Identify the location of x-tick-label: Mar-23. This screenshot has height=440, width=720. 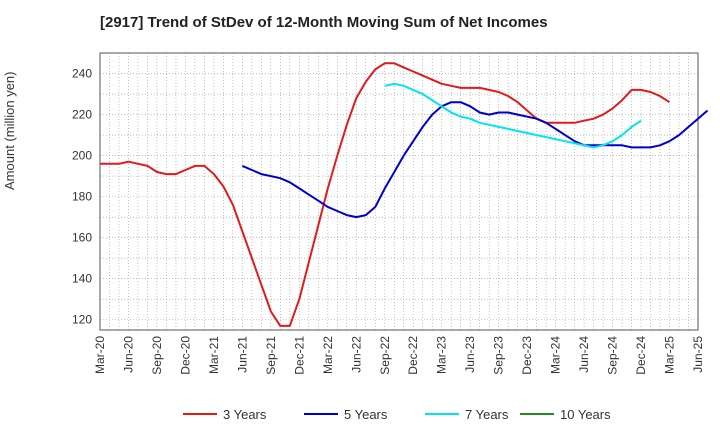
(442, 355).